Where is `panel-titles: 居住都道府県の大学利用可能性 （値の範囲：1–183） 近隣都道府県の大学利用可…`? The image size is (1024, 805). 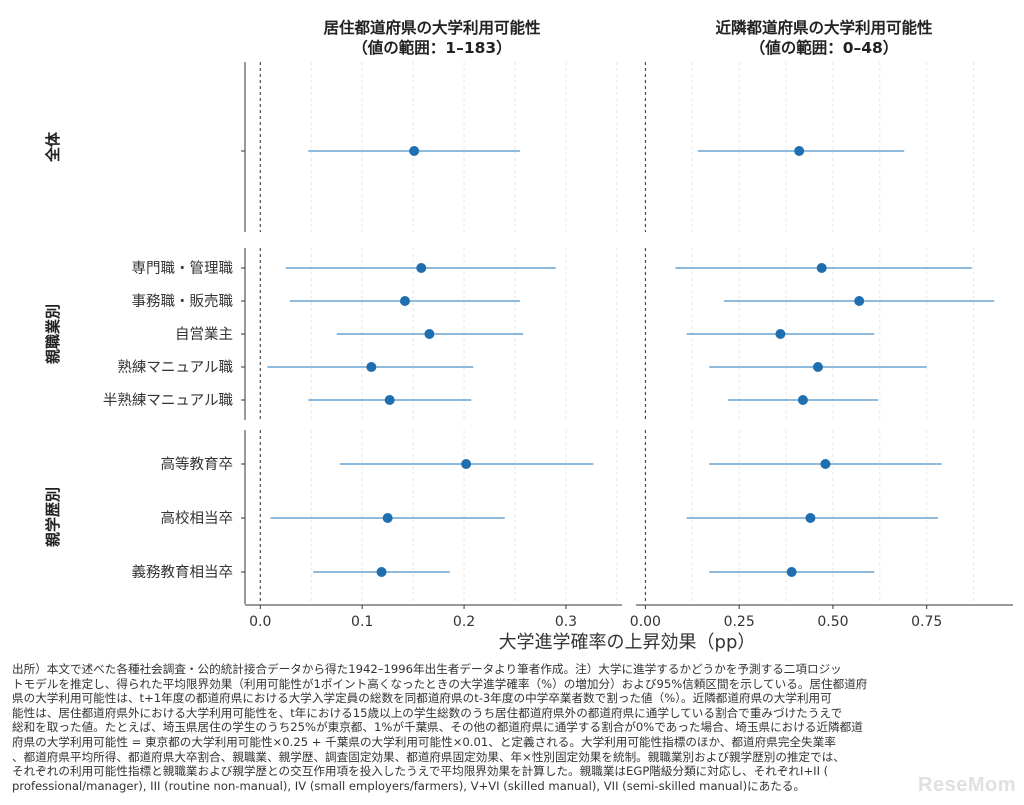
panel-titles: 居住都道府県の大学利用可能性 （値の範囲：1–183） 近隣都道府県の大学利用可… is located at coordinates (628, 37).